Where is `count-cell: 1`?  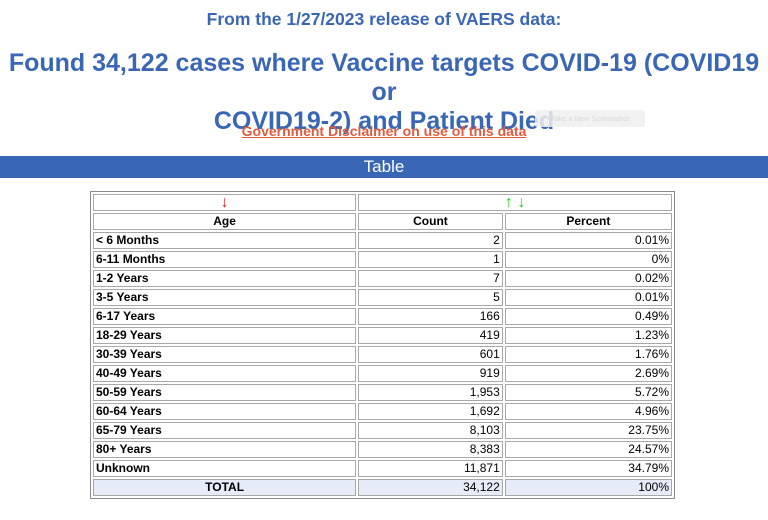 count-cell: 1 is located at coordinates (430, 259).